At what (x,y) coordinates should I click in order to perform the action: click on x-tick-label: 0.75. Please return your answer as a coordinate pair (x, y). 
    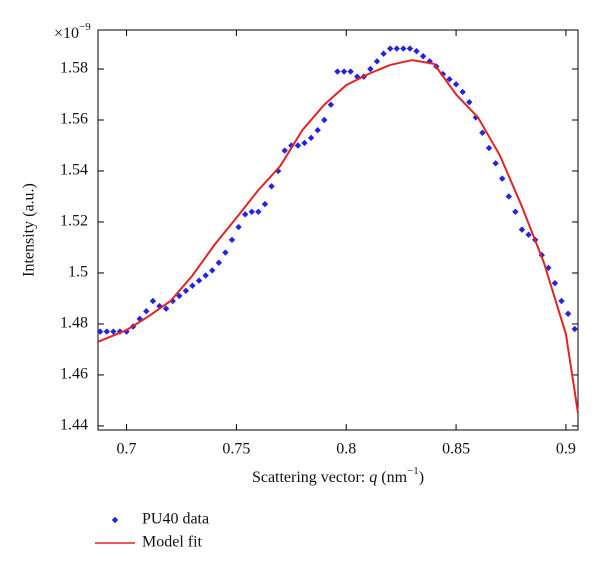
    Looking at the image, I should click on (236, 449).